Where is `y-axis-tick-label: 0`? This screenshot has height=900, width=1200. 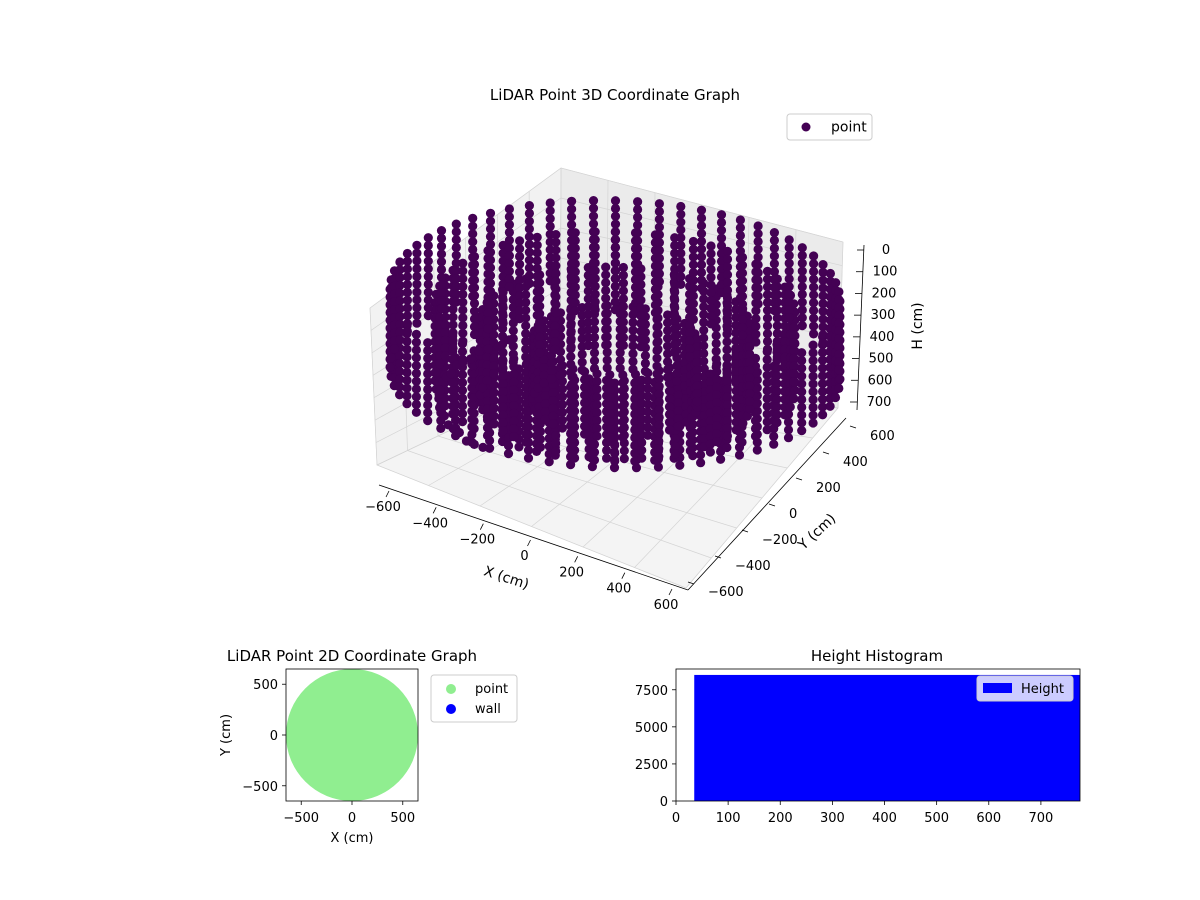
y-axis-tick-label: 0 is located at coordinates (793, 514).